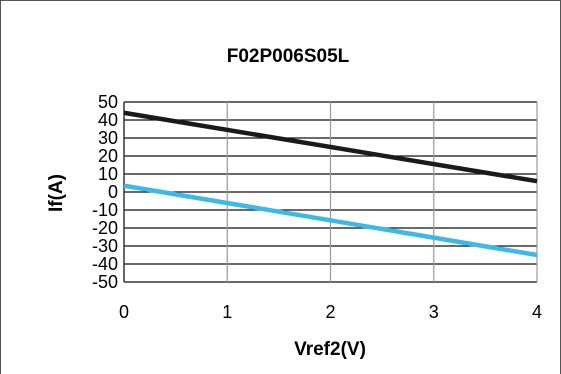  What do you see at coordinates (105, 246) in the screenshot?
I see `y-tick-label: -30` at bounding box center [105, 246].